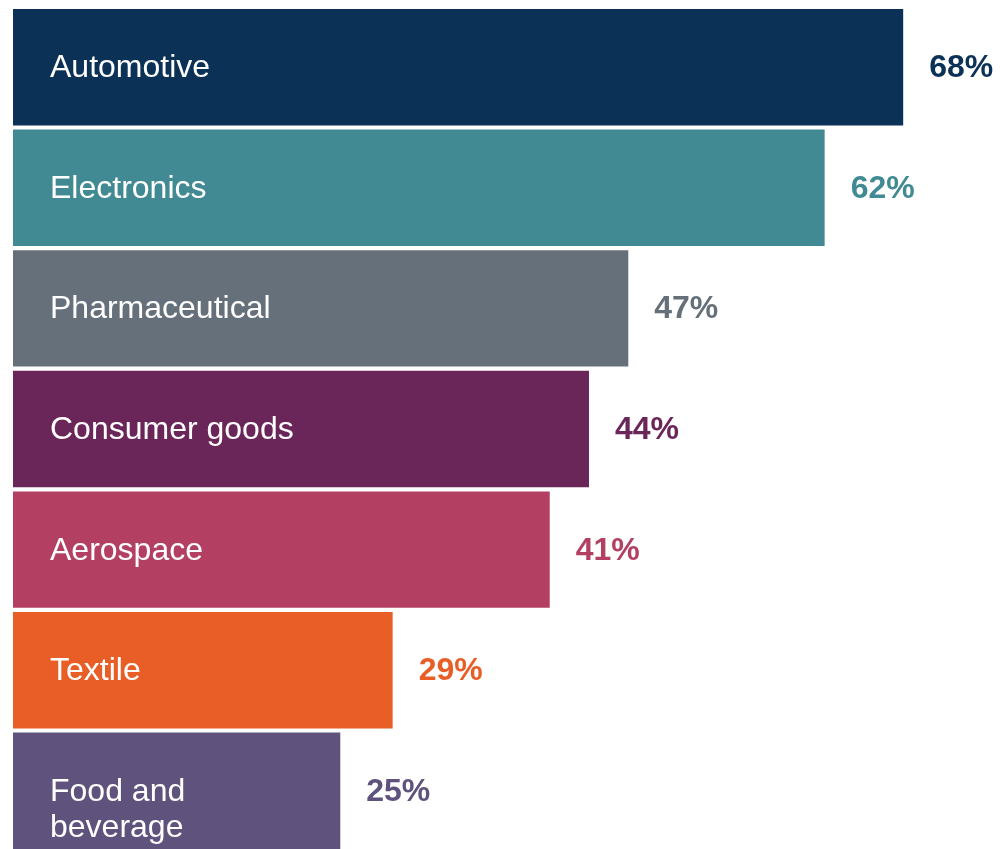 The image size is (1002, 849). Describe the element at coordinates (130, 66) in the screenshot. I see `y-tick-label: Automotive` at that location.